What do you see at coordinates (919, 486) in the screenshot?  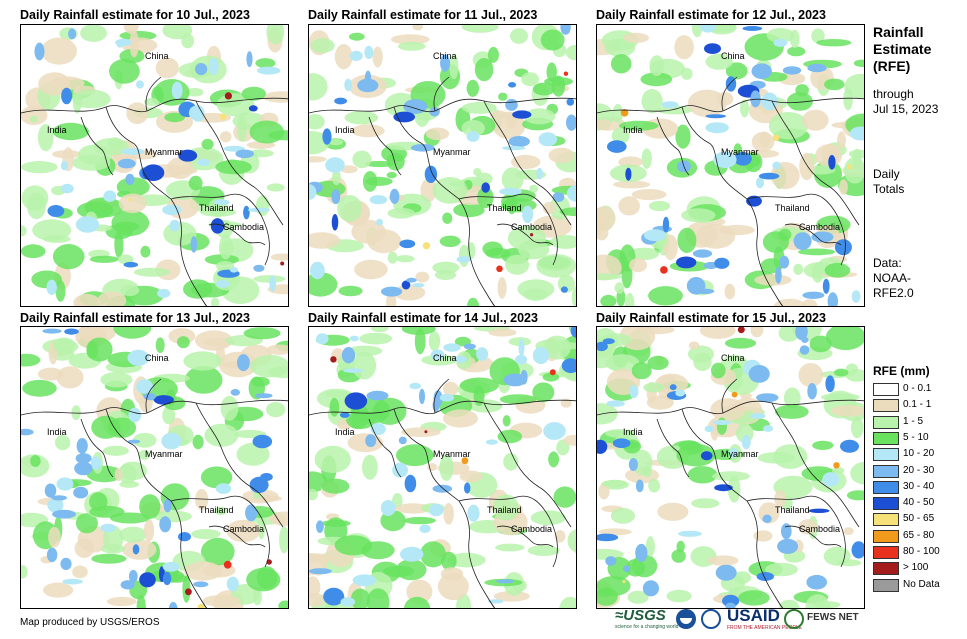 I see `legend-label: 30 - 40` at bounding box center [919, 486].